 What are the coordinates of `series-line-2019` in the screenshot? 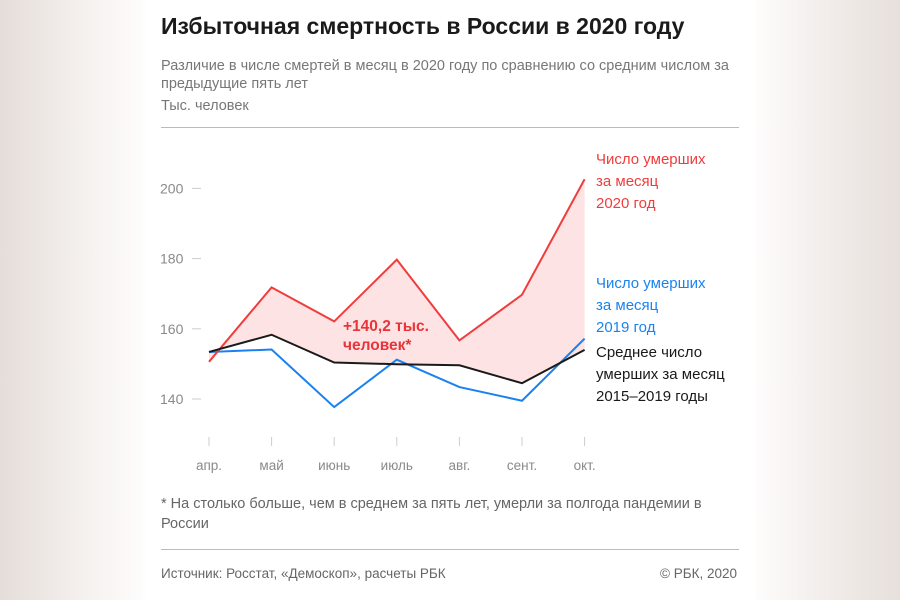 It's located at (397, 373).